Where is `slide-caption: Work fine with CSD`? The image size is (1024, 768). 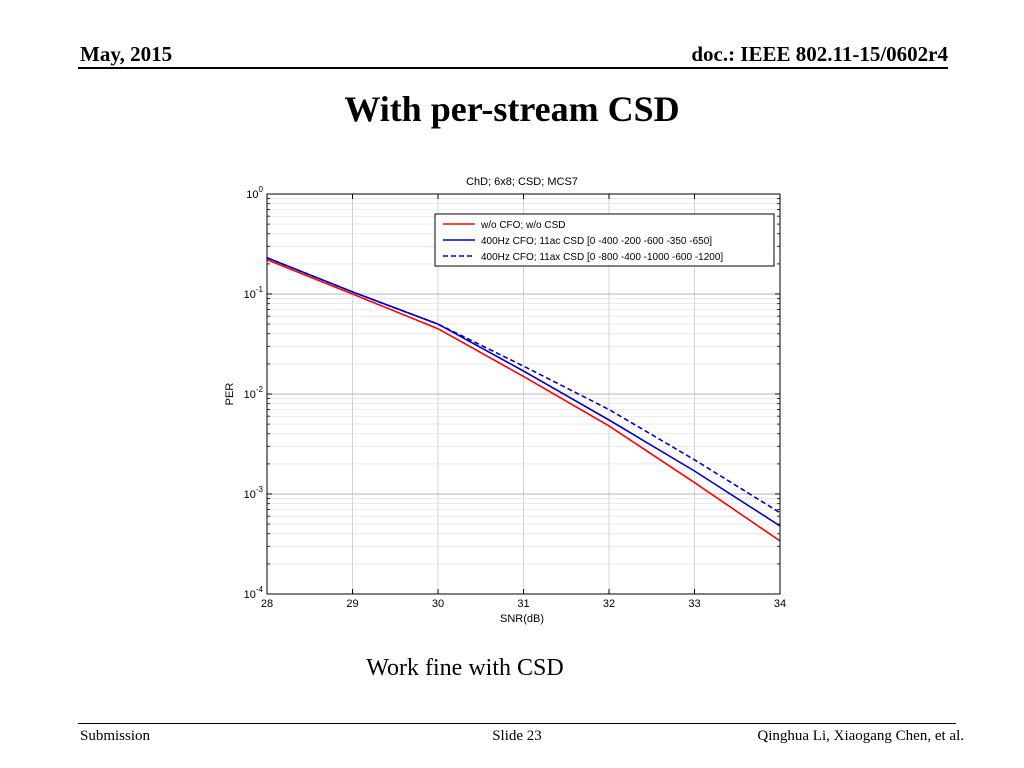 slide-caption: Work fine with CSD is located at coordinates (465, 668).